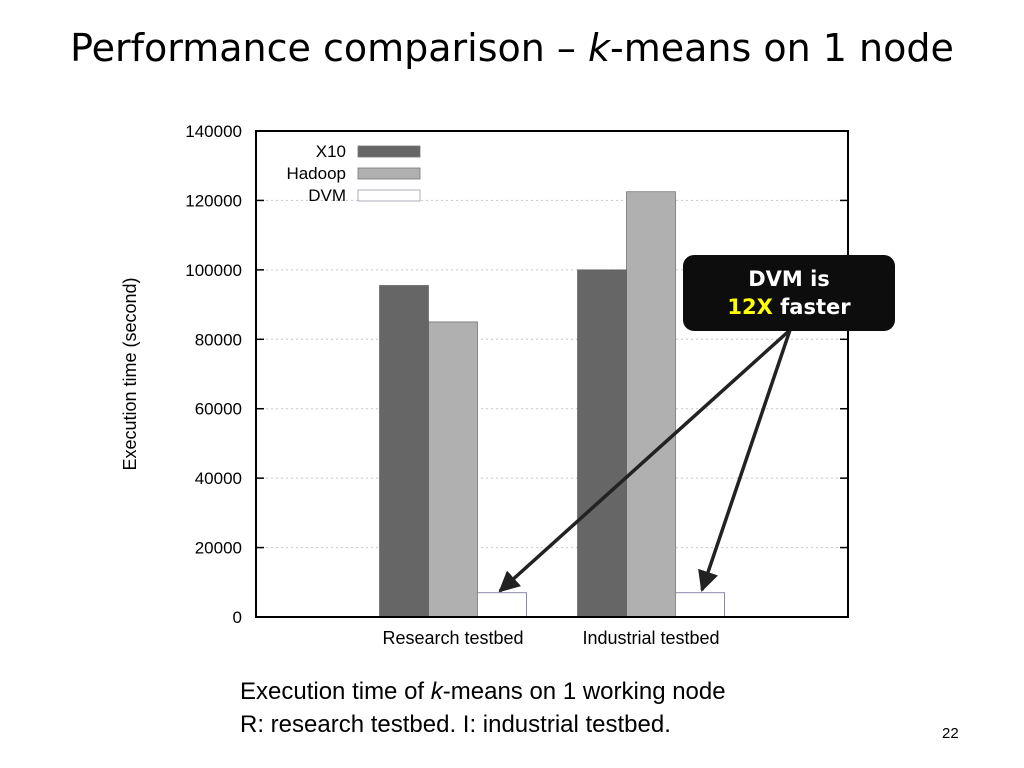 This screenshot has width=1024, height=768. What do you see at coordinates (329, 48) in the screenshot?
I see `title-text-before: Performance comparison –` at bounding box center [329, 48].